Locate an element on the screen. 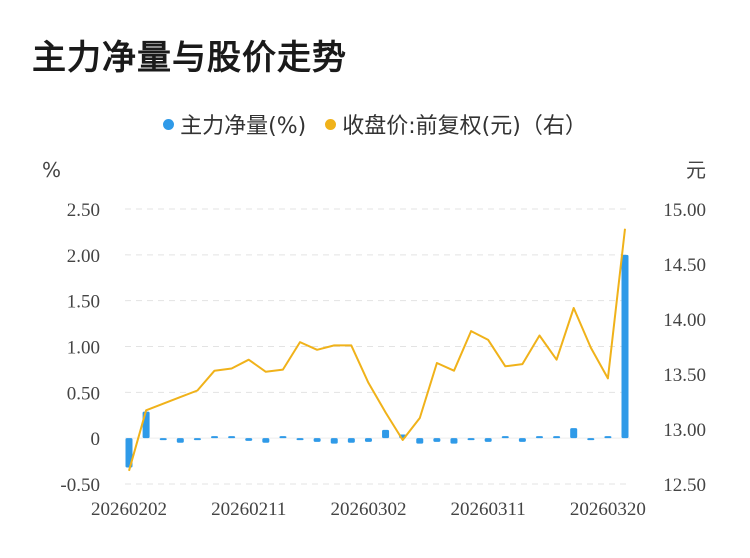 Image resolution: width=750 pixels, height=558 pixels. left-tick-label: -0.50 is located at coordinates (80, 485).